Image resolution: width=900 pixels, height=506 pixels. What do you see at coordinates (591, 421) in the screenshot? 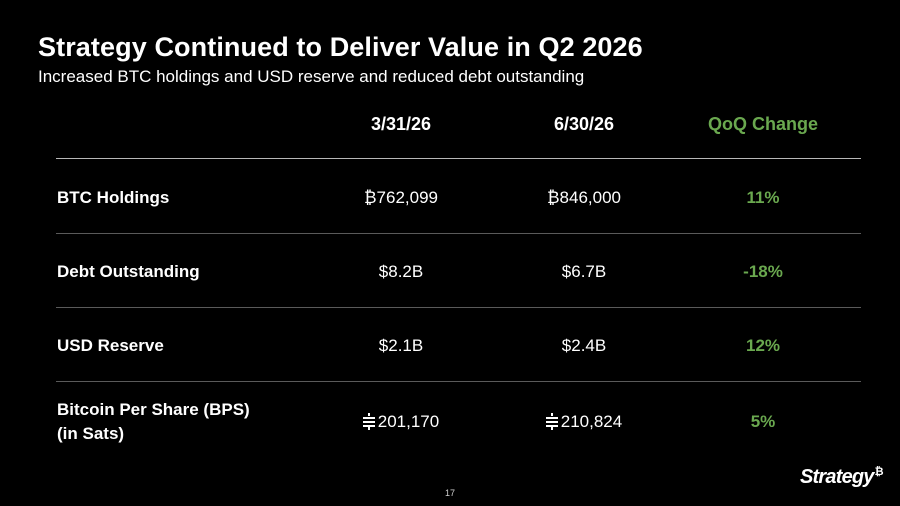
I see `cell-bps-q2-value: 210,824` at bounding box center [591, 421].